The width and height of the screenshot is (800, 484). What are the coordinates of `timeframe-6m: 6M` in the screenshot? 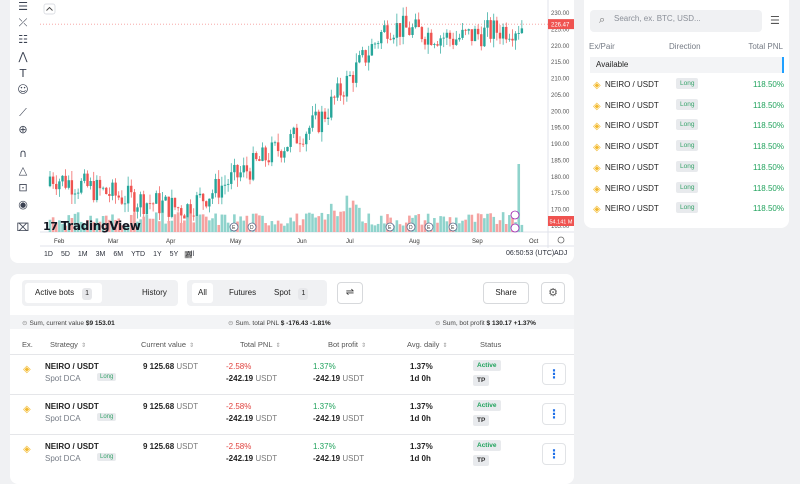 It's located at (118, 254).